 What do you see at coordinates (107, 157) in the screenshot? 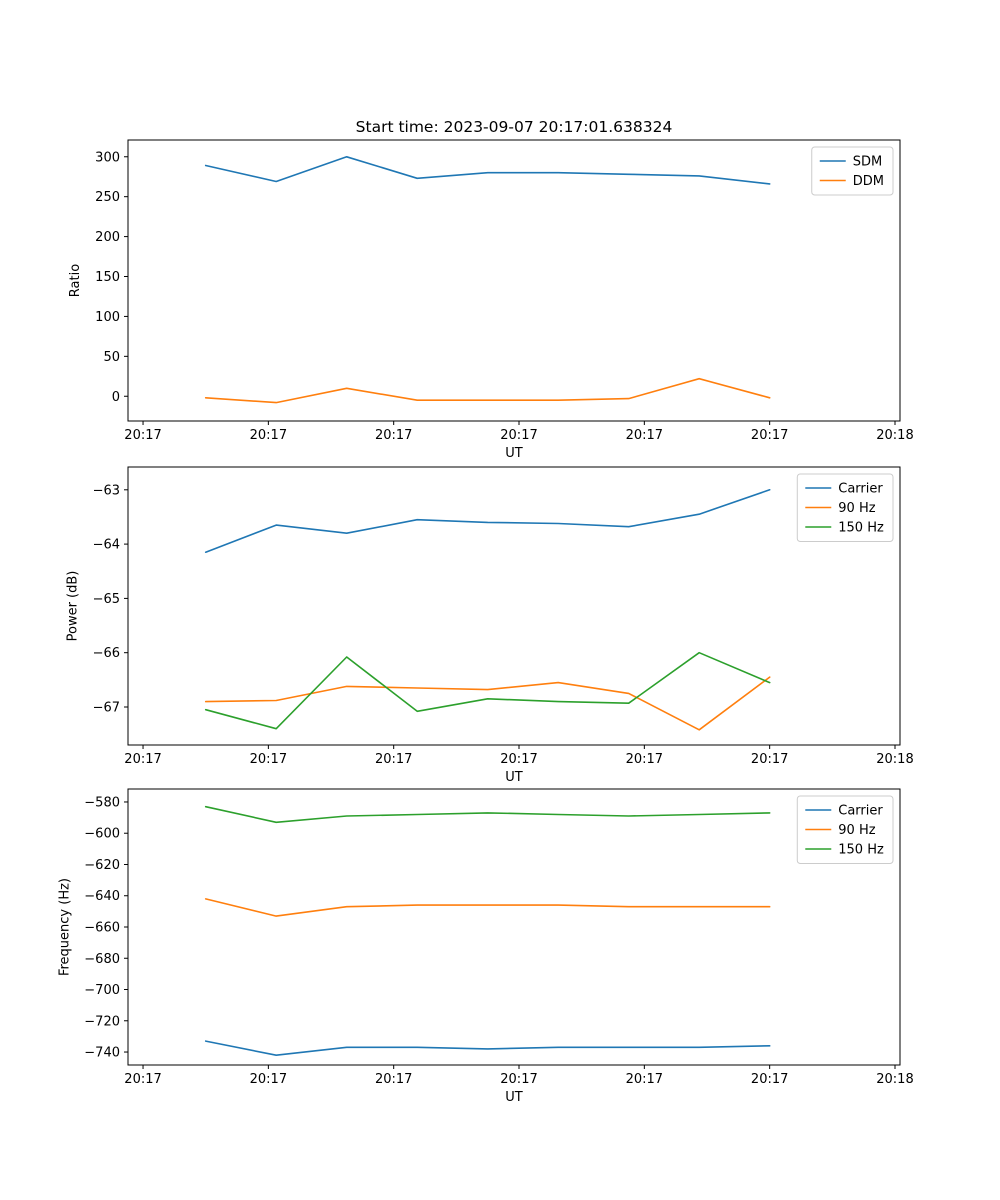
I see `y-tick-label: 300` at bounding box center [107, 157].